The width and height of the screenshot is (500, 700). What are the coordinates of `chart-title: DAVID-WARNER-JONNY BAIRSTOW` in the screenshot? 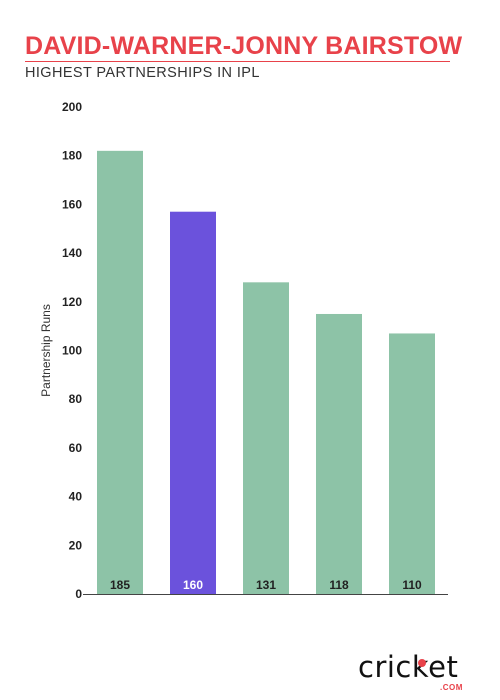 It's located at (244, 46).